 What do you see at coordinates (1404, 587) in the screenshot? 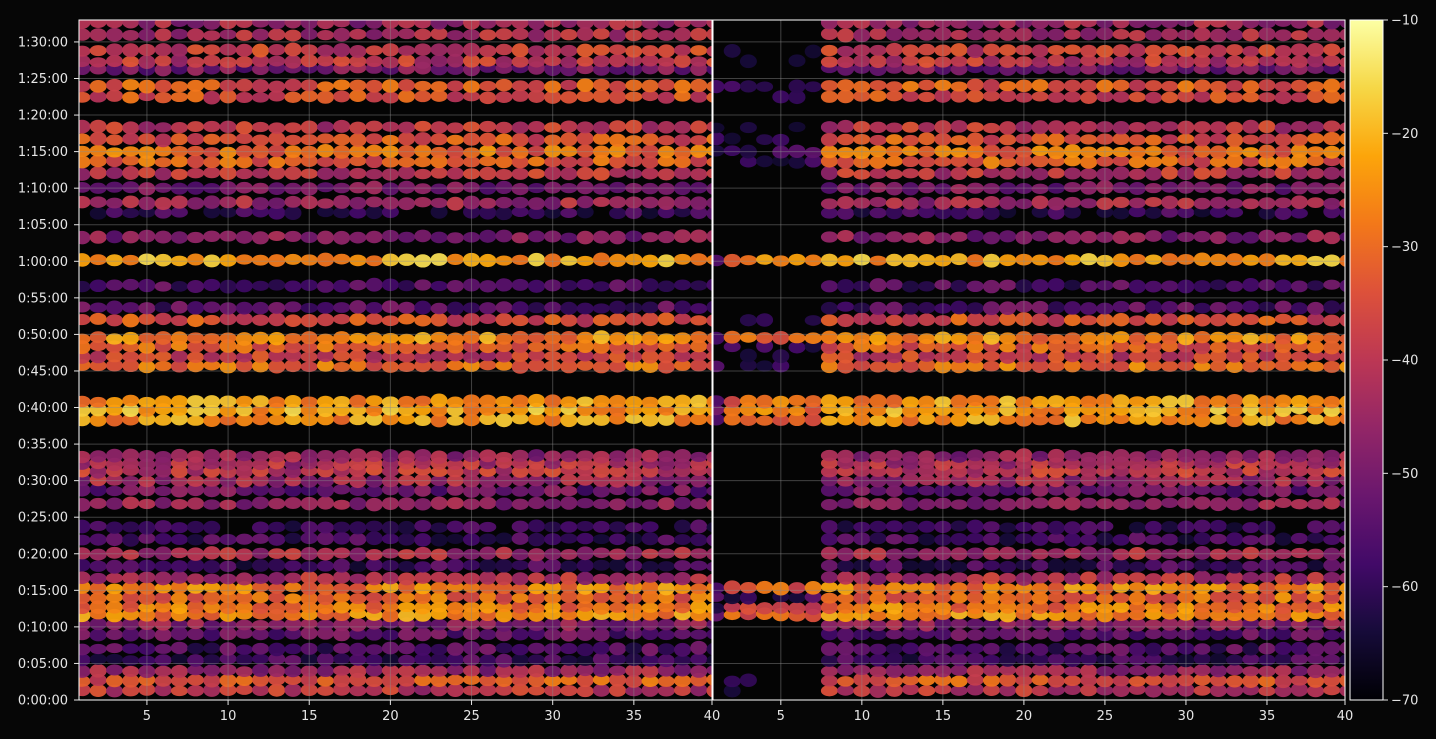
I see `colorbar-tick-label: −60` at bounding box center [1404, 587].